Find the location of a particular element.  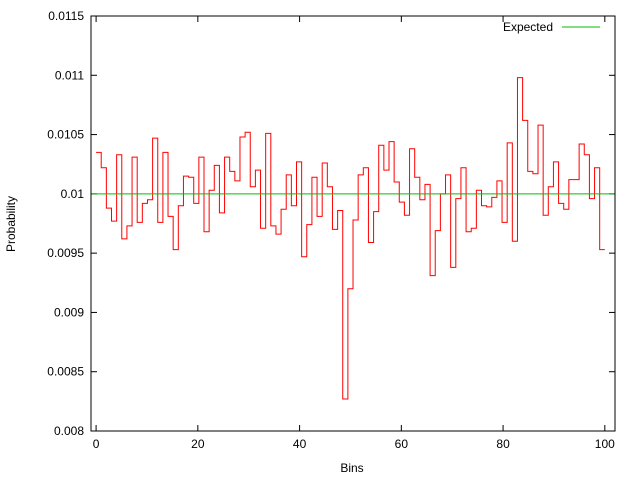

y-tick-label: 0.0105 is located at coordinates (65, 135).